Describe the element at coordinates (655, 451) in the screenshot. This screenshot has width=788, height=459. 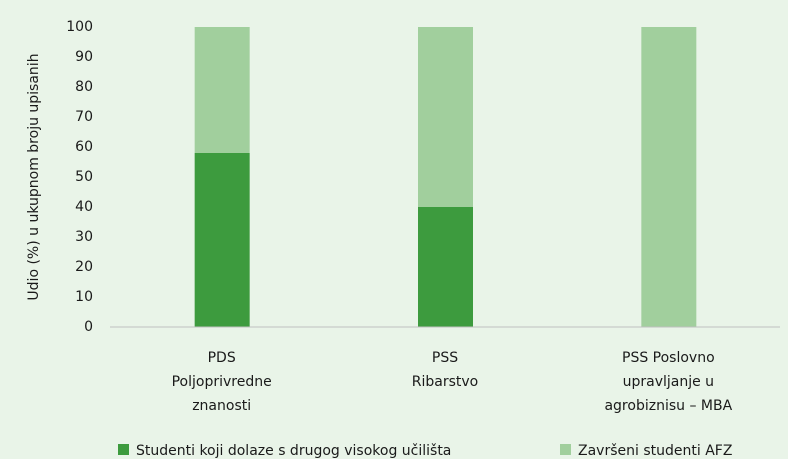
I see `legend-label: Završeni studenti AFZ` at that location.